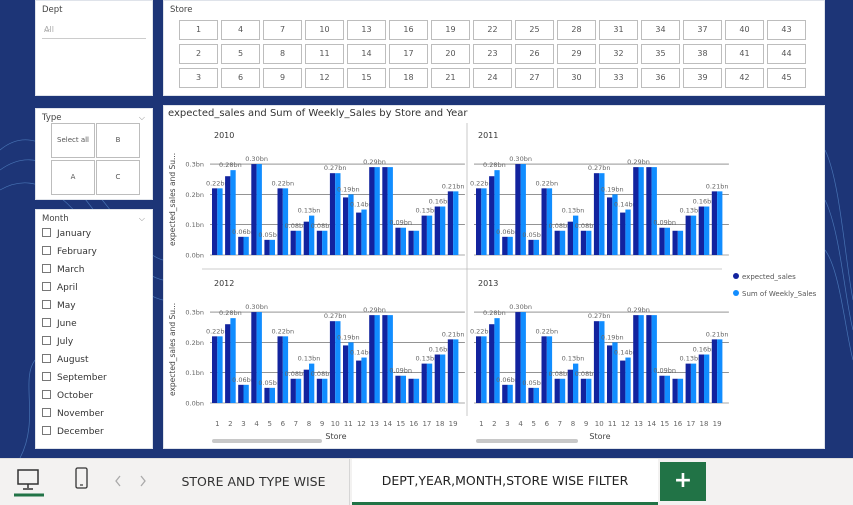 The image size is (853, 505). What do you see at coordinates (618, 30) in the screenshot?
I see `store-button: 31` at bounding box center [618, 30].